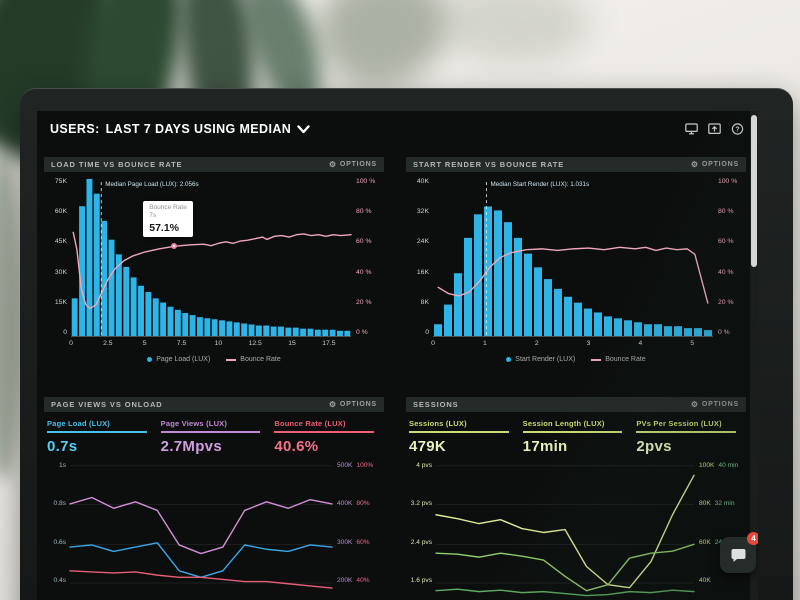 The image size is (800, 600). Describe the element at coordinates (588, 343) in the screenshot. I see `x-tick: 3` at that location.